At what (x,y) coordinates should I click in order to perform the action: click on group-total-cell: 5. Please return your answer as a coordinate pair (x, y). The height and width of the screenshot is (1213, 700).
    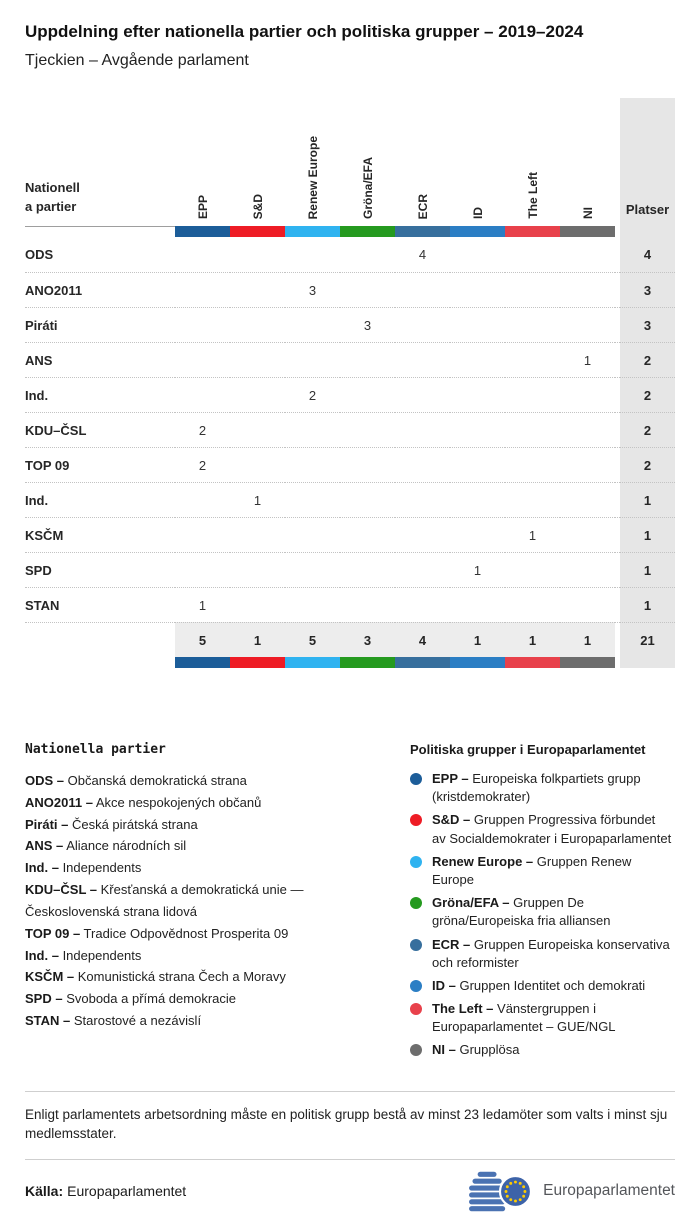
    Looking at the image, I should click on (202, 639).